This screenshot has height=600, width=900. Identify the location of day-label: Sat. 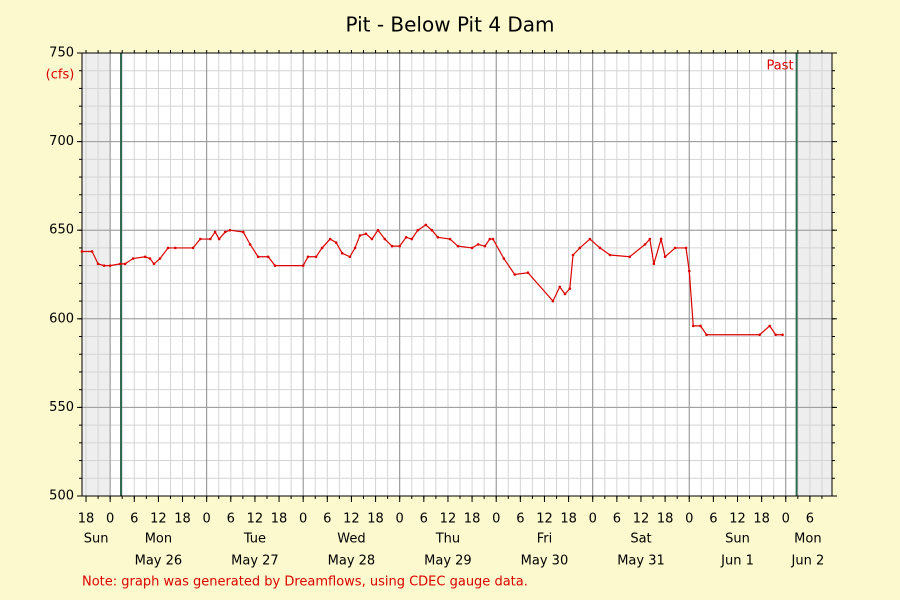
(640, 539).